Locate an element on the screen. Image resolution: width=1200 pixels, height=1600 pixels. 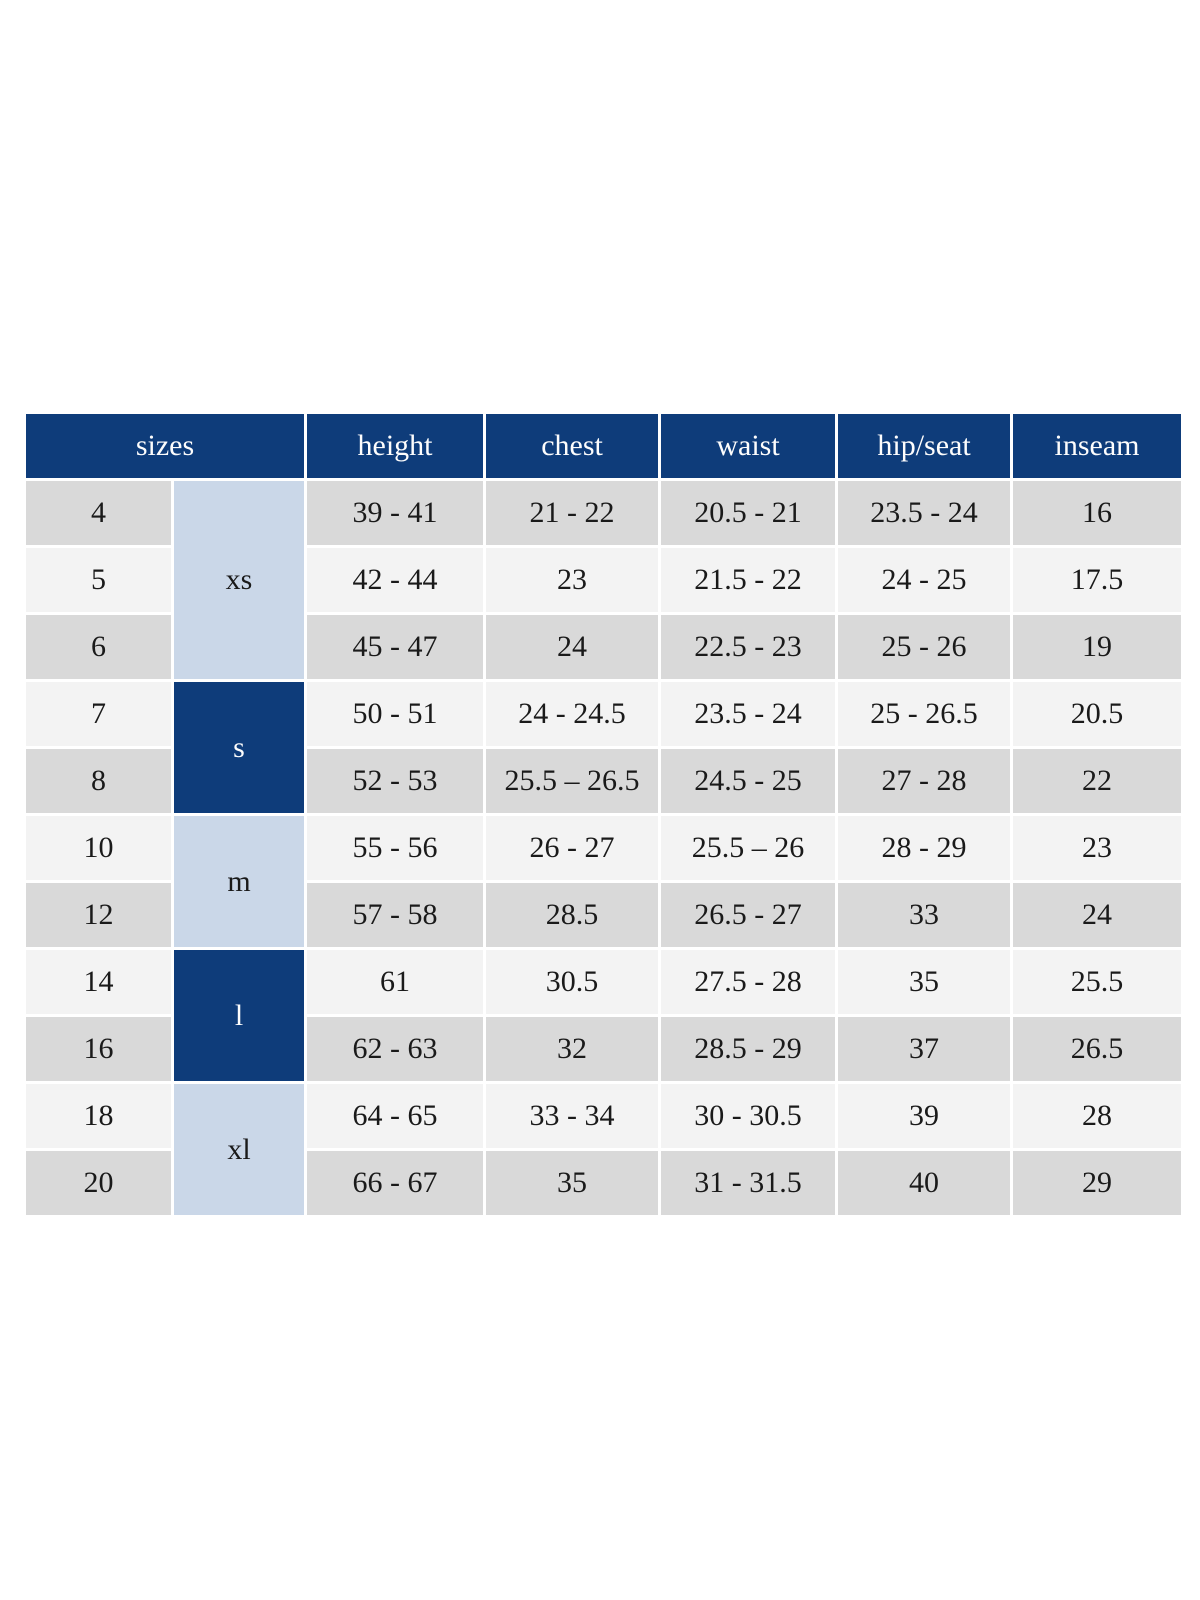
column-header-sizes: sizes is located at coordinates (165, 446).